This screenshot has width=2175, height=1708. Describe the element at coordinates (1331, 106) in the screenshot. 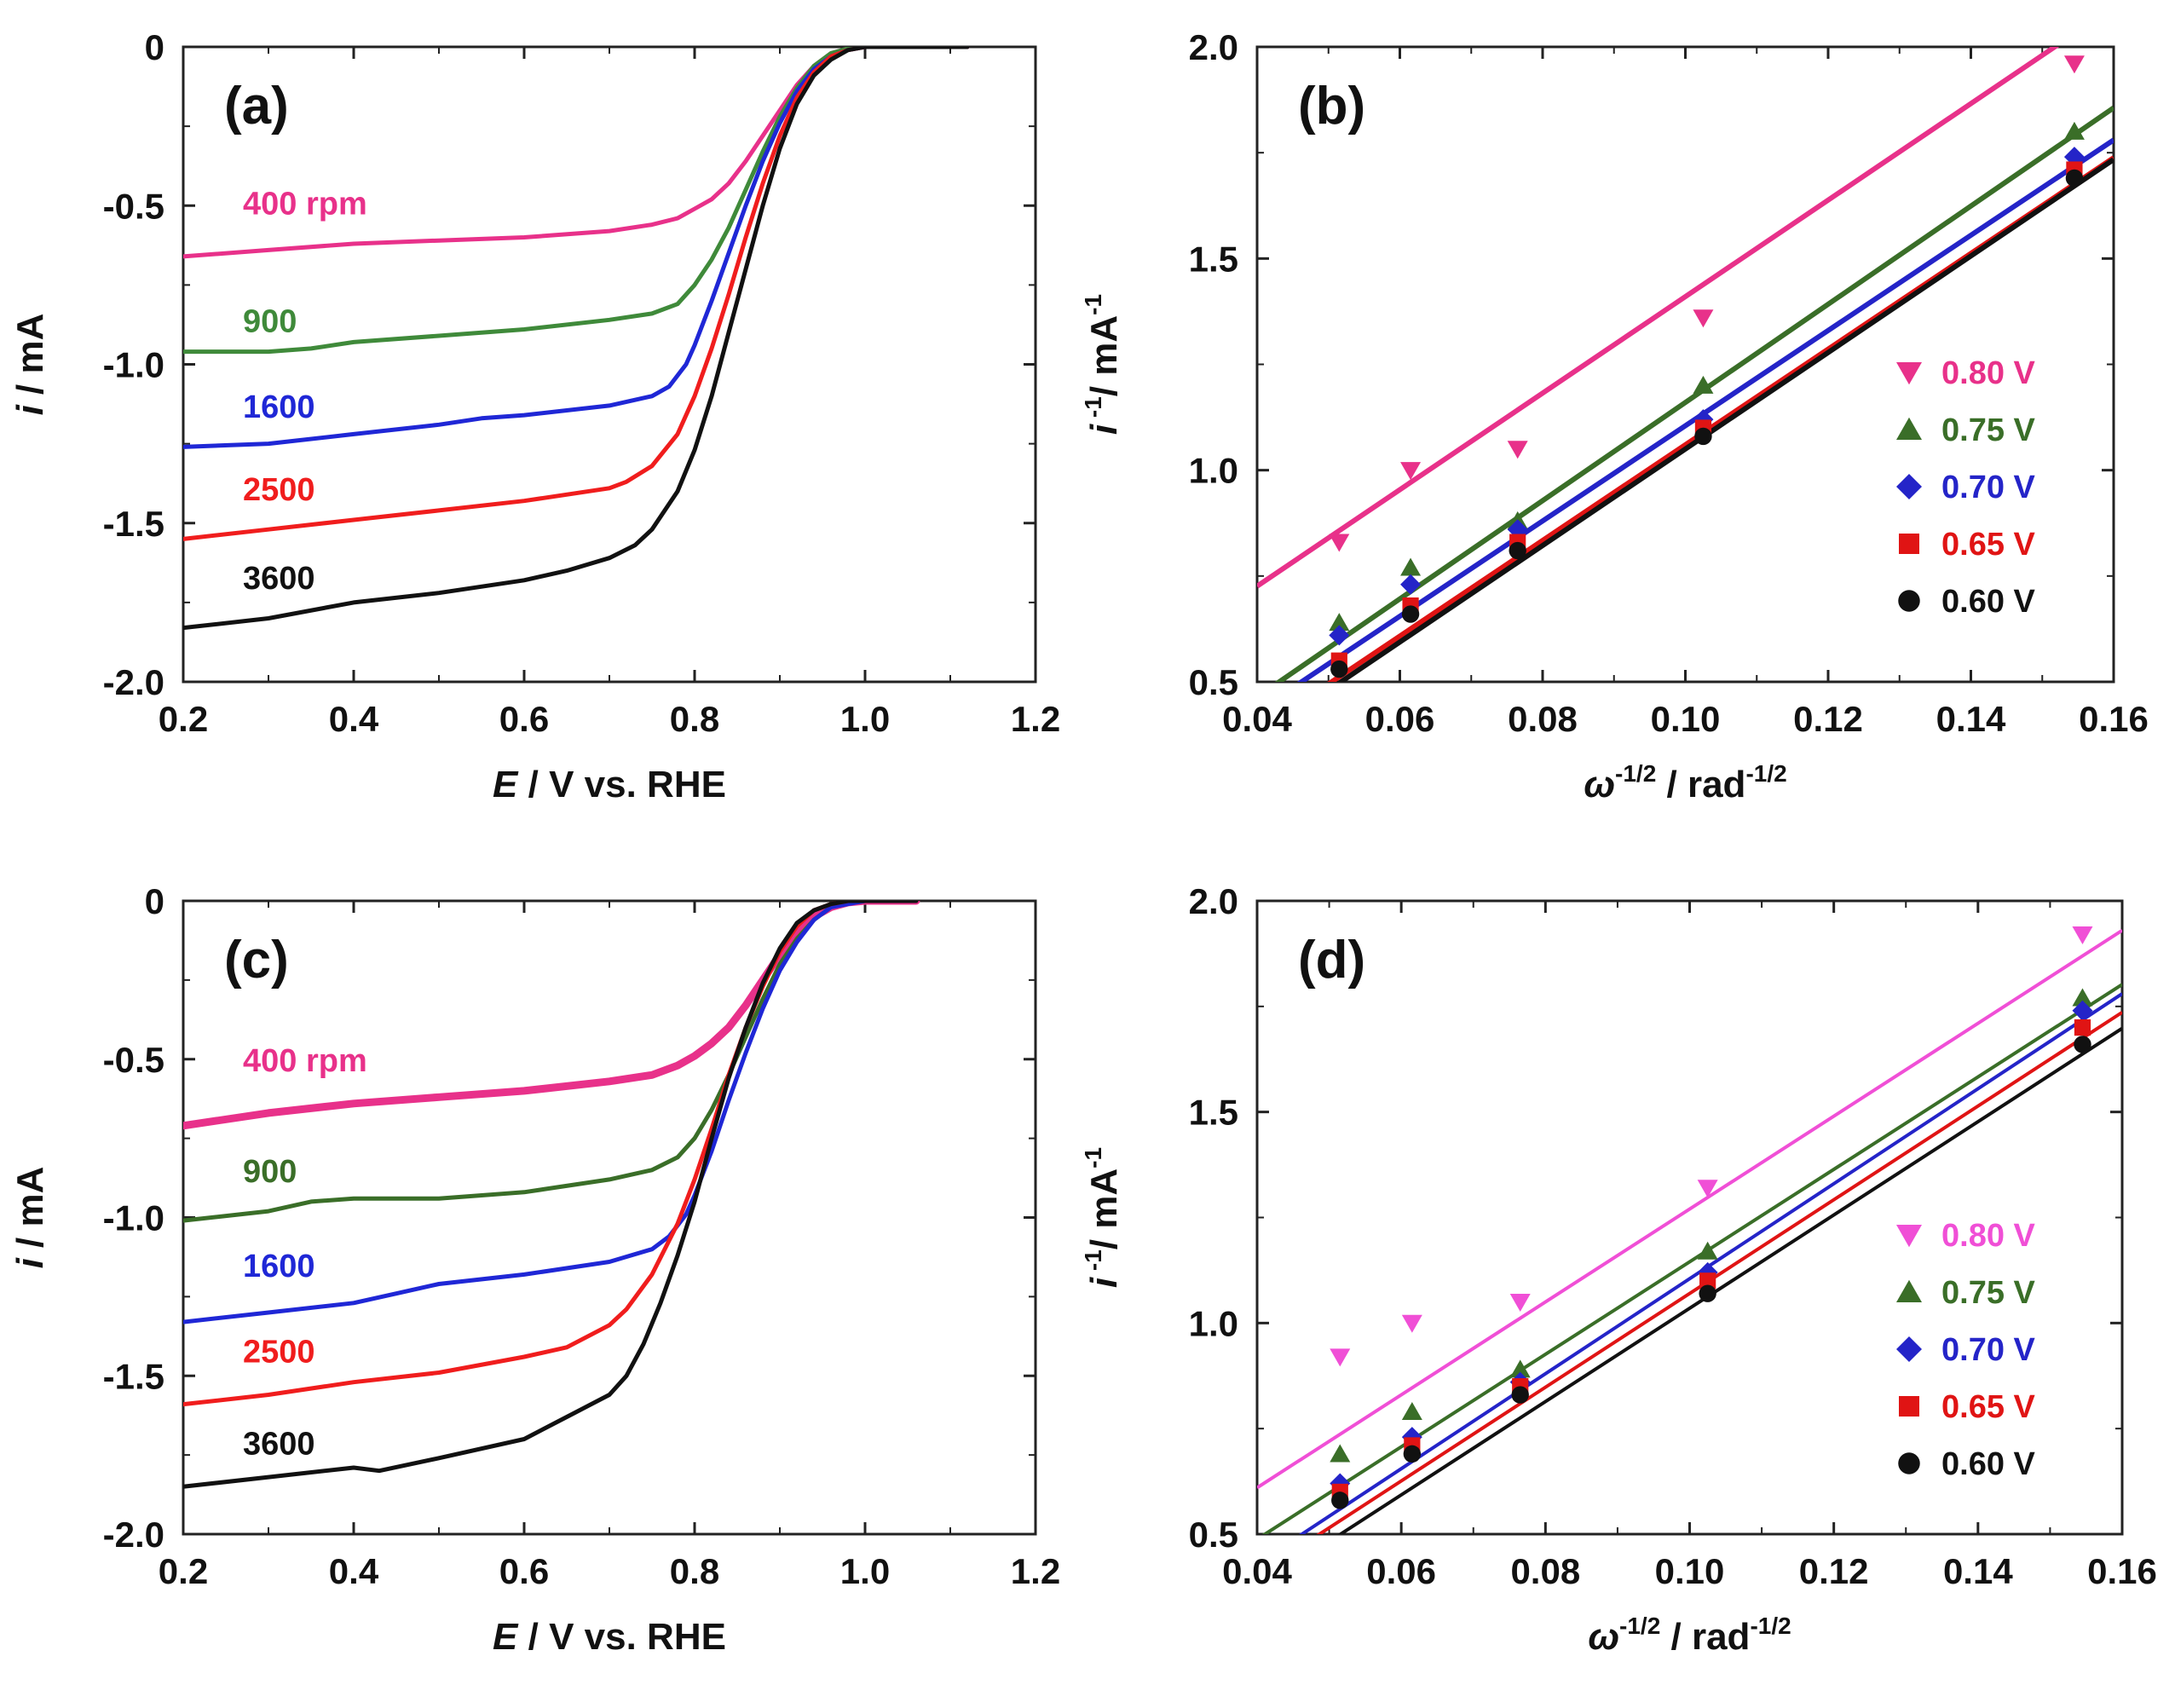

I see `panel-label: (b)` at that location.